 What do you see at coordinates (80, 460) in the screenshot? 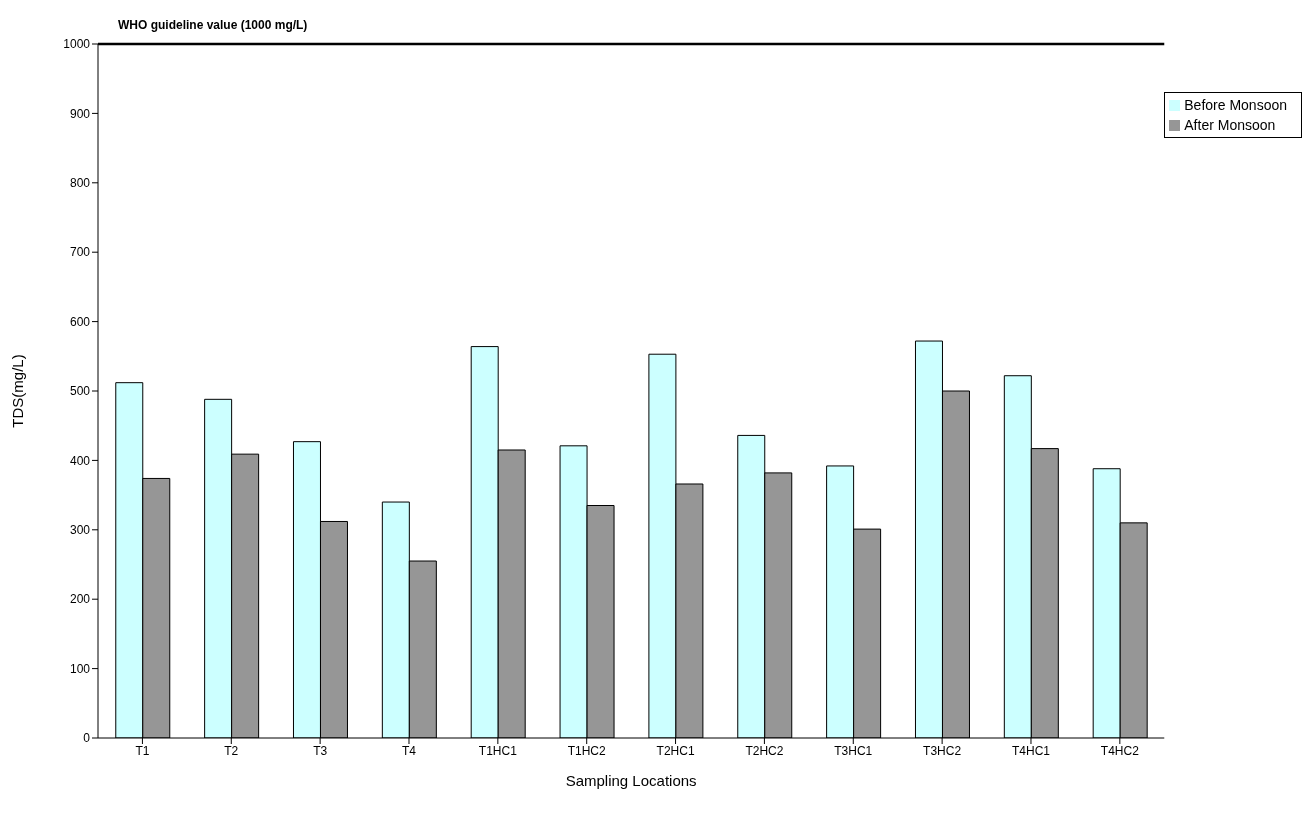
I see `y-tick-label: 400` at bounding box center [80, 460].